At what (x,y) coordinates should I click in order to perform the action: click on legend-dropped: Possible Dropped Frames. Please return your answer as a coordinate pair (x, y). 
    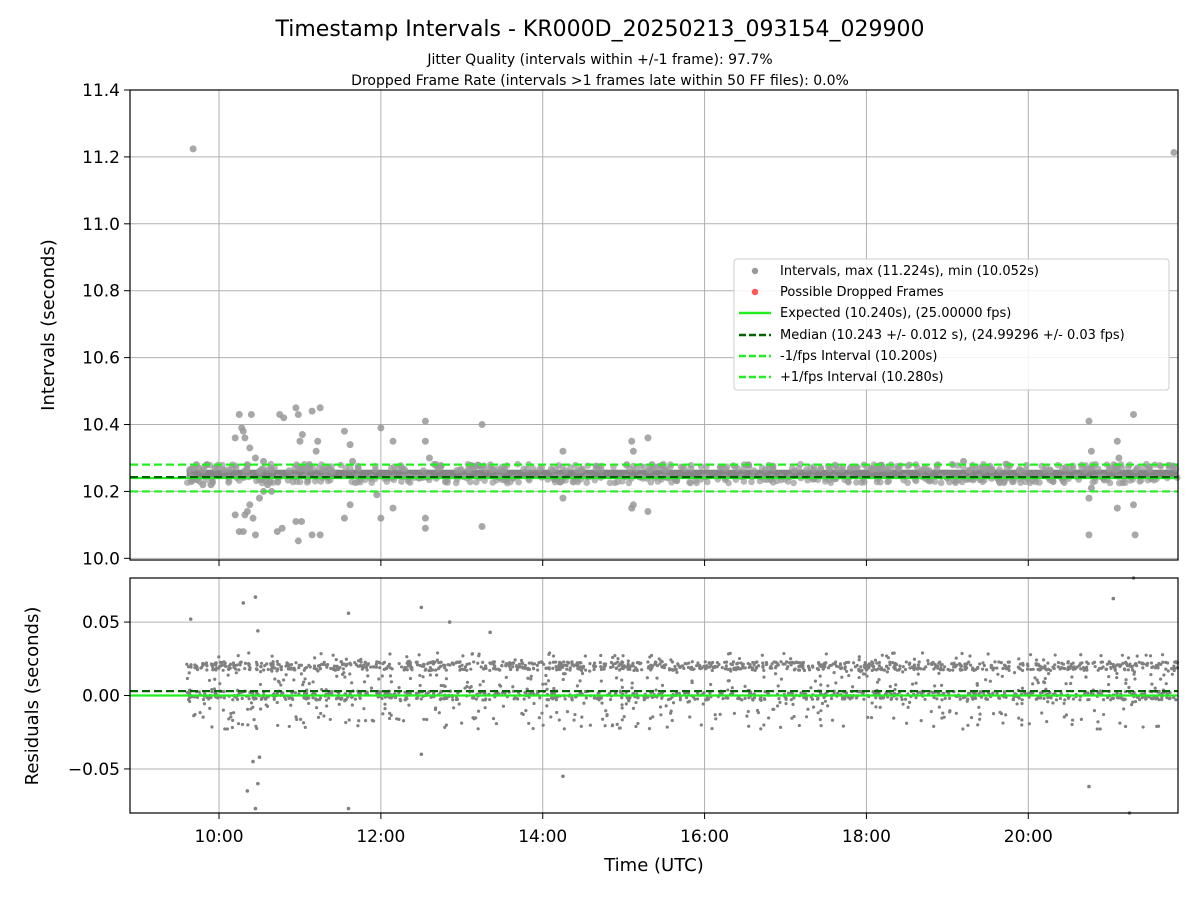
    Looking at the image, I should click on (862, 292).